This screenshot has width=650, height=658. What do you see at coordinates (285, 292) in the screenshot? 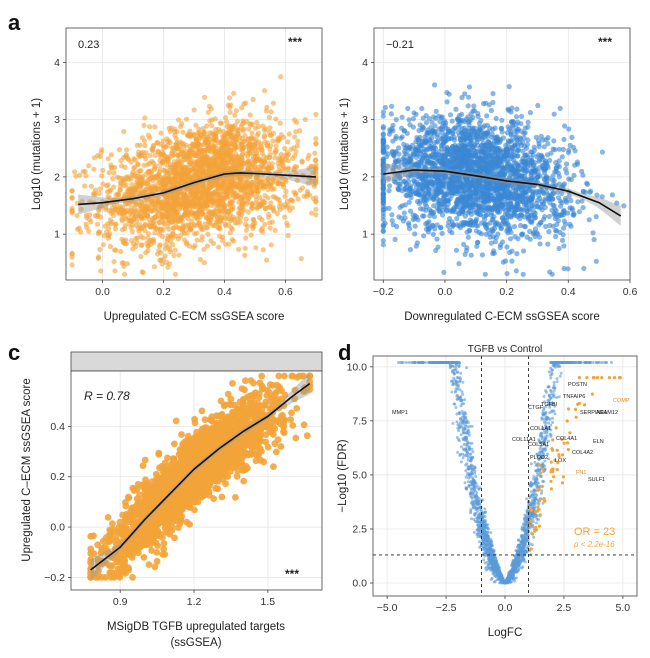
I see `x-tick-label: 0.6` at bounding box center [285, 292].